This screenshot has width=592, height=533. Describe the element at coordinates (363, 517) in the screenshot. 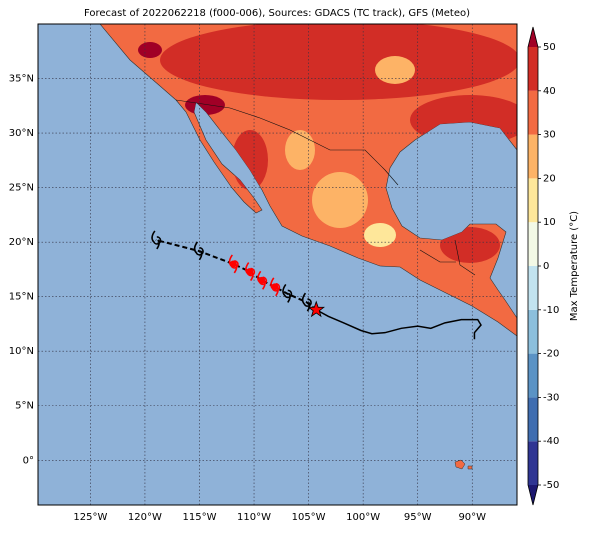

I see `x-tick-label: 100°W` at that location.